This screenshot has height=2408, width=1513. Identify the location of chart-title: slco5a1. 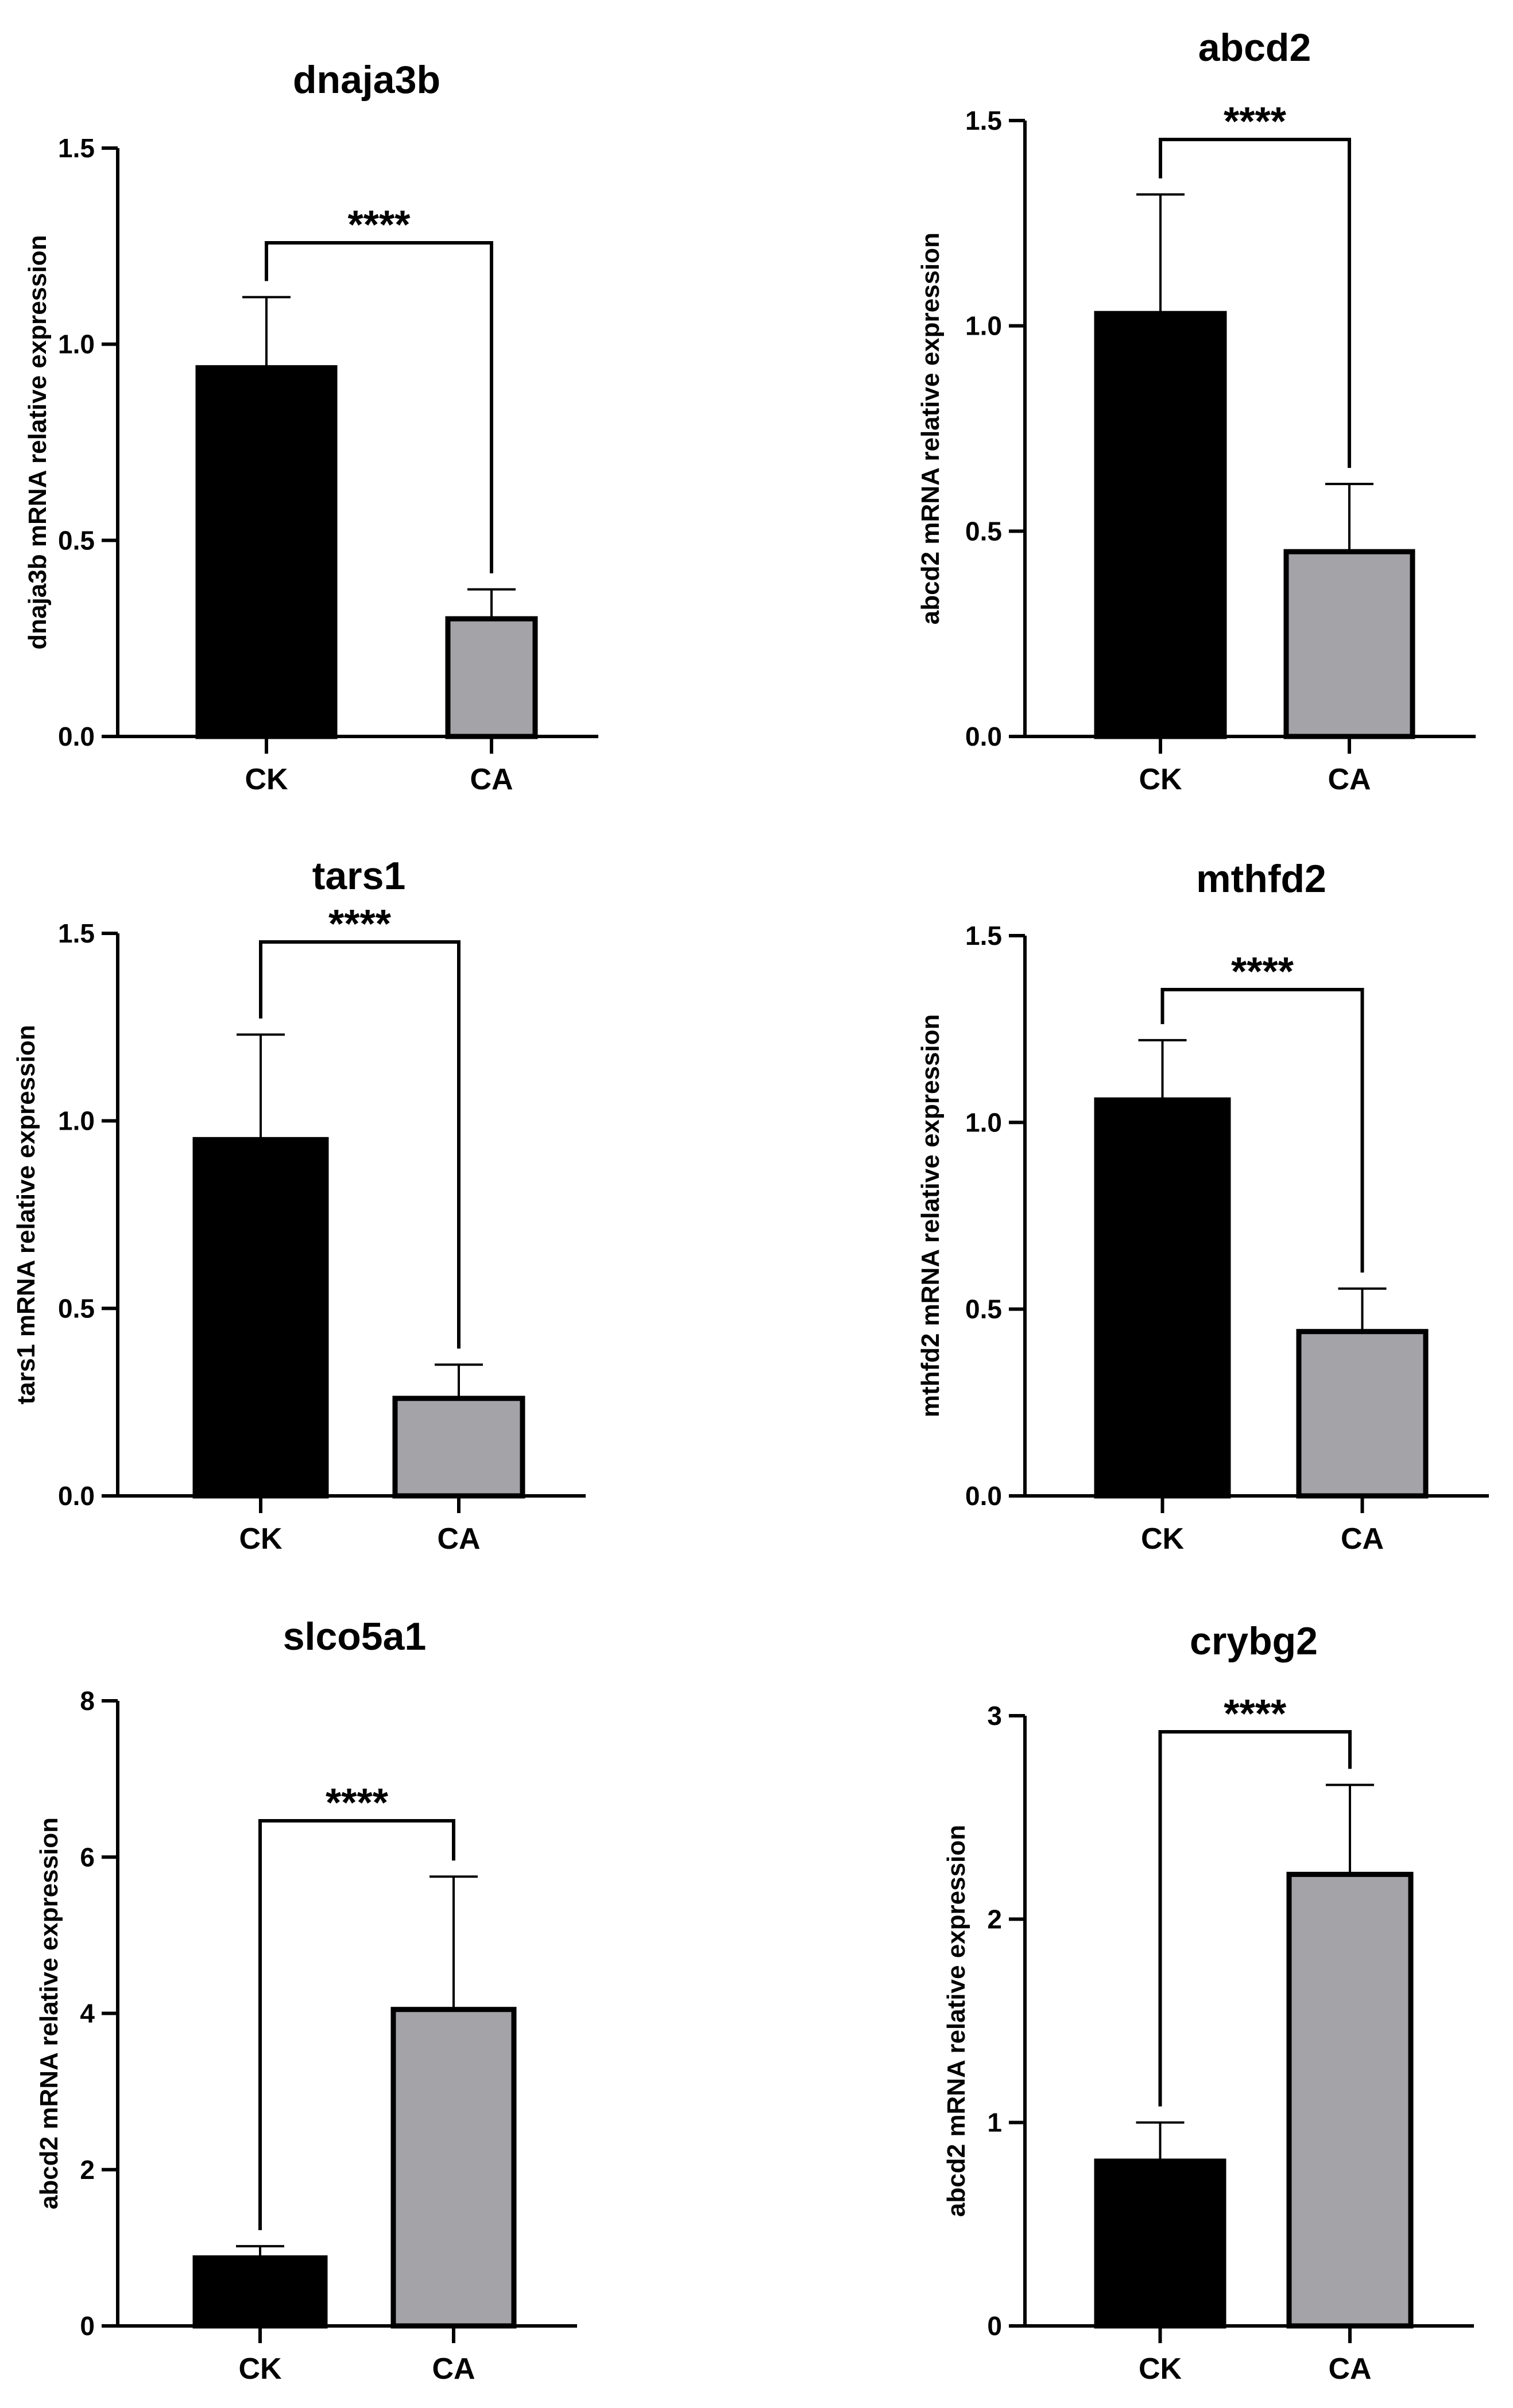
(355, 1636).